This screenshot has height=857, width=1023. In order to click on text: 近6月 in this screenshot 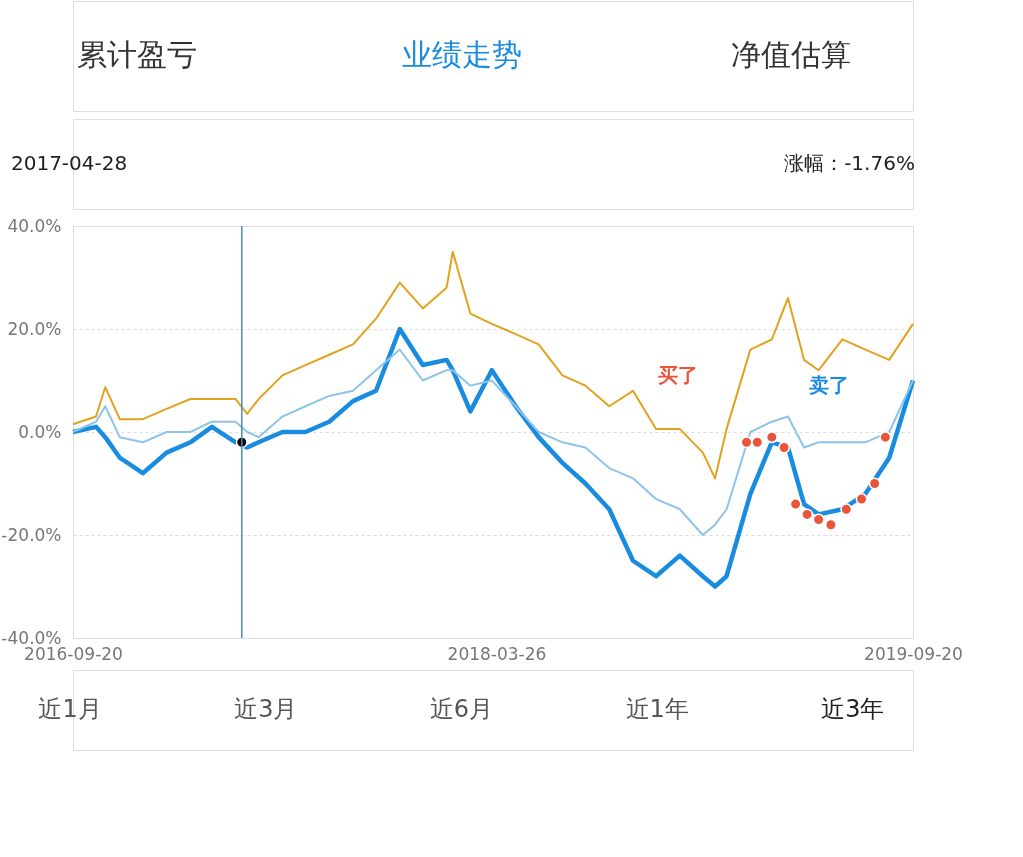, I will do `click(461, 709)`.